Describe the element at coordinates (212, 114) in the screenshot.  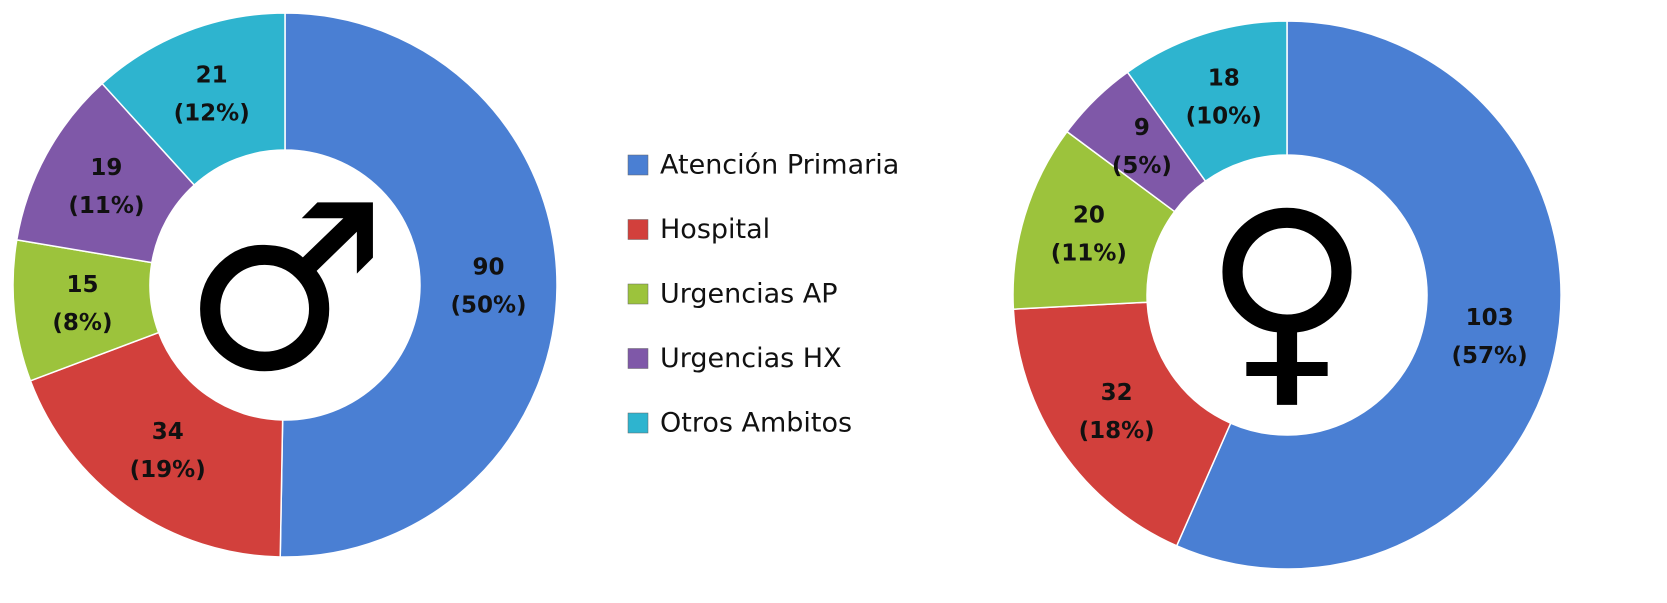
I see `percentage-label: (12%)` at that location.